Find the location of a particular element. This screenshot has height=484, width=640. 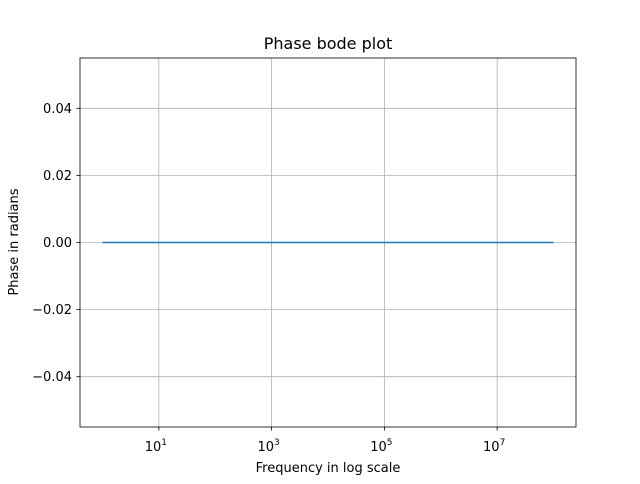

y-axis-label: Phase in radians is located at coordinates (14, 241).